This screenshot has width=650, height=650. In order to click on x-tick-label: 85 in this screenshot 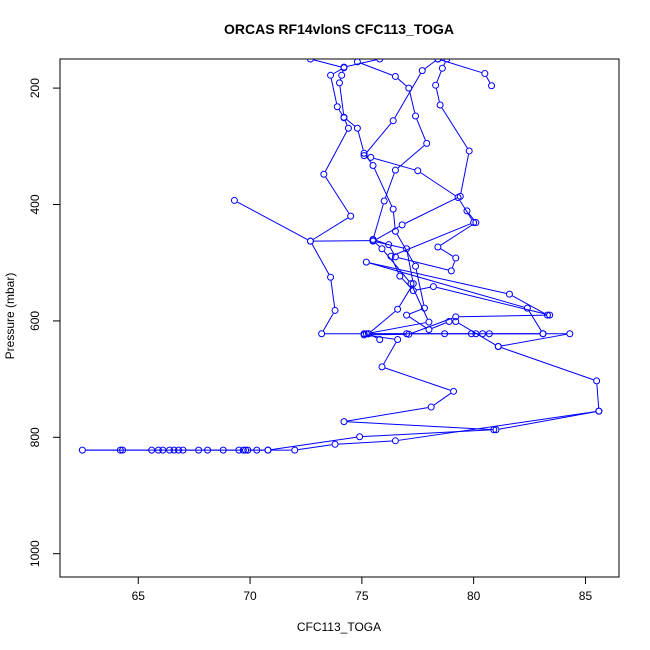, I will do `click(586, 596)`.